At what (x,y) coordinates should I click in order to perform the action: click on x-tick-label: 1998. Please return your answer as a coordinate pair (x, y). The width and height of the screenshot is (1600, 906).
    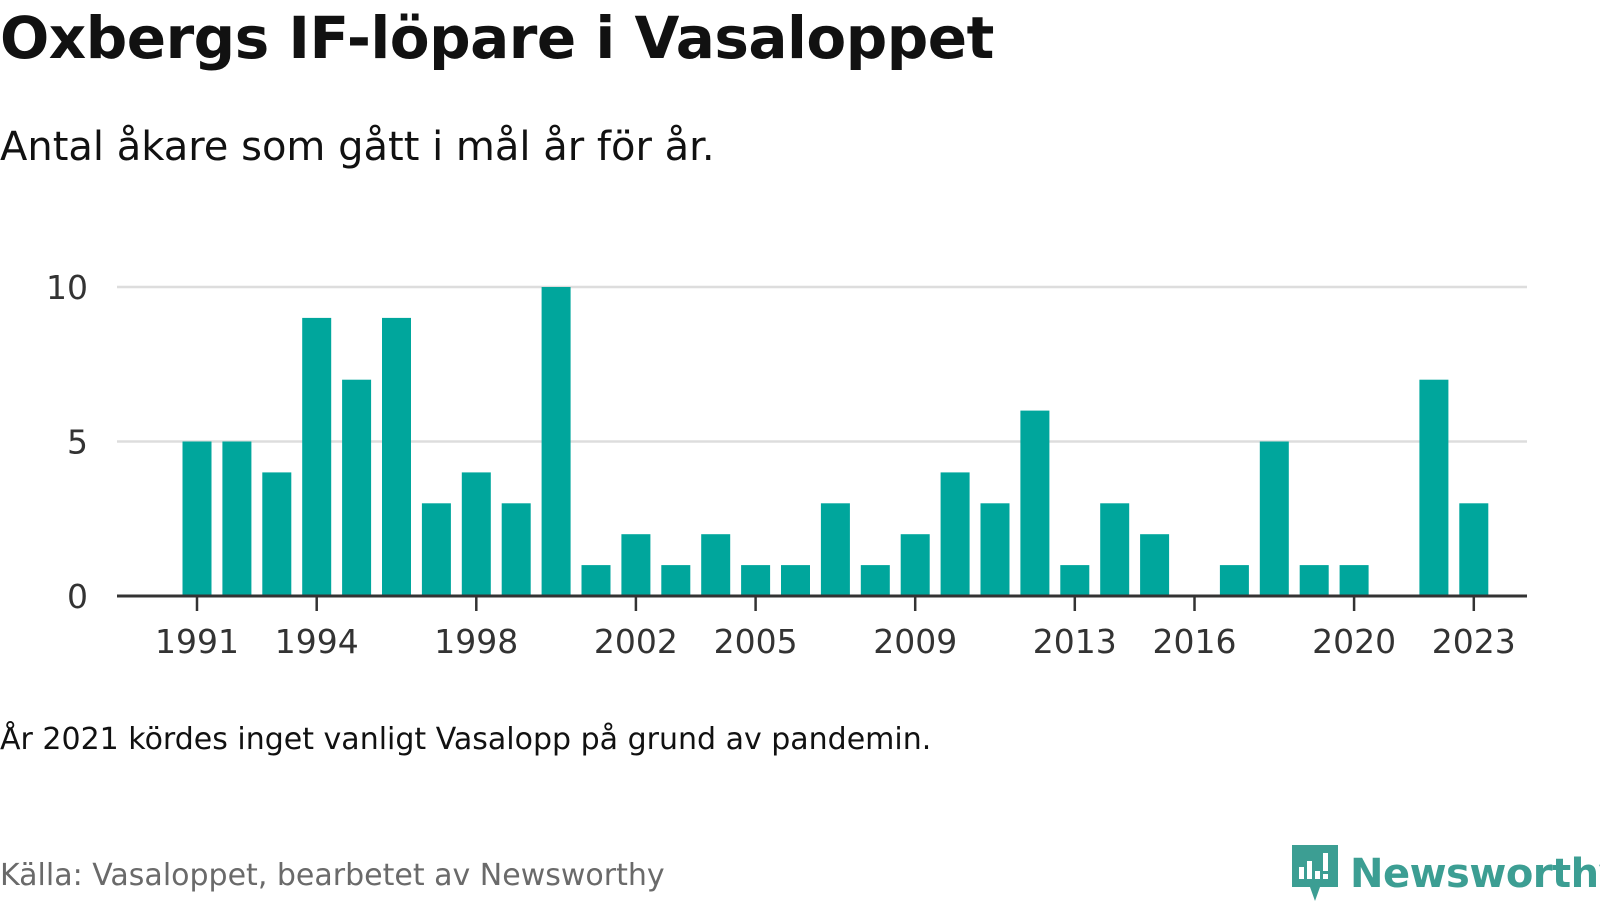
    Looking at the image, I should click on (476, 641).